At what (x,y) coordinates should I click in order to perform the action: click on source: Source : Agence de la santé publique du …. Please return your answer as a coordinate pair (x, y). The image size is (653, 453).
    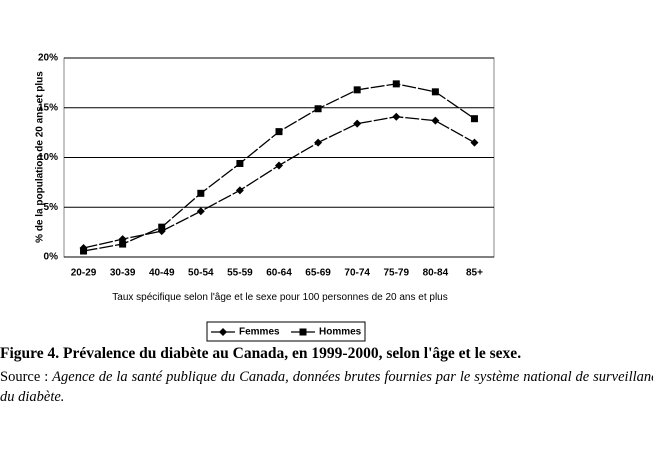
    Looking at the image, I should click on (326, 387).